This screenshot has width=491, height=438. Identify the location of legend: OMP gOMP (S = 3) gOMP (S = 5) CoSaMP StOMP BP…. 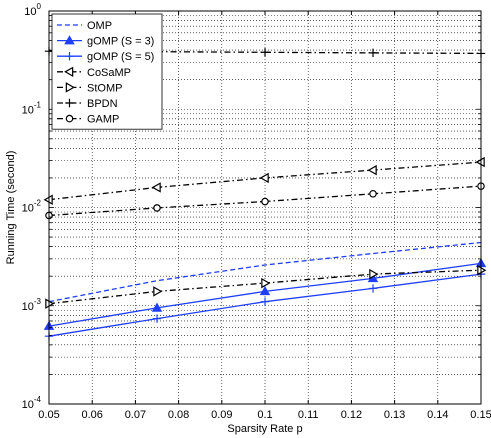
(107, 71).